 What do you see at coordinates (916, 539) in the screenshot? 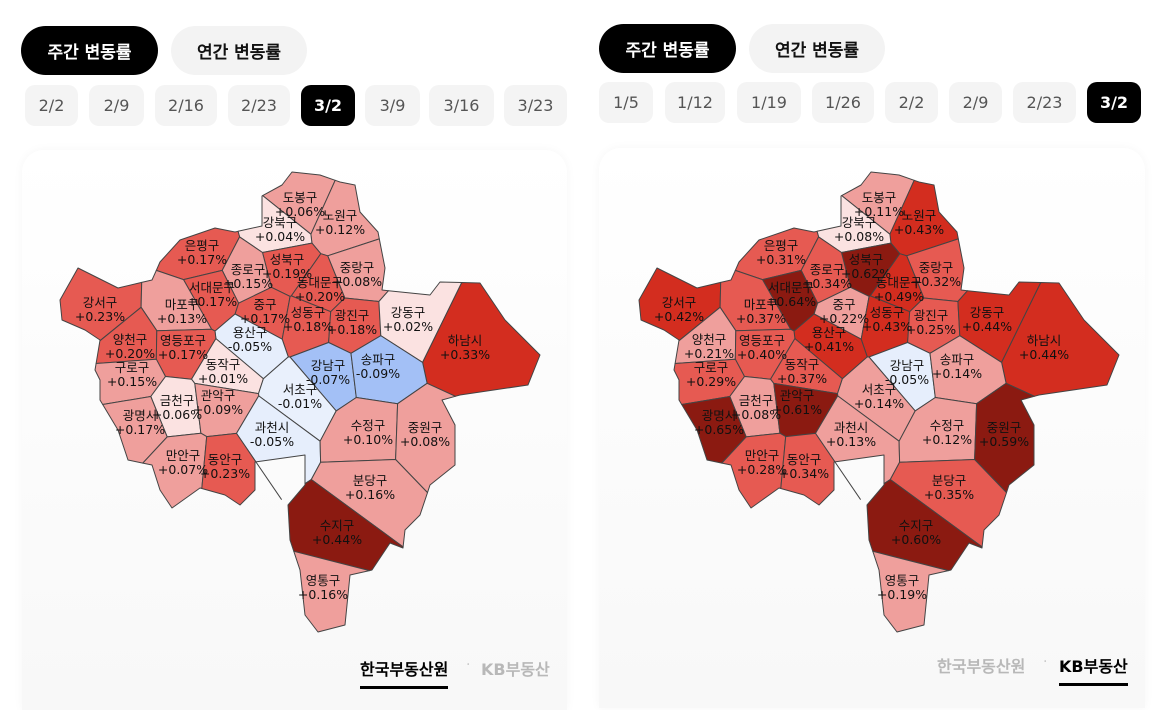
I see `region-value-label: +0.60%` at bounding box center [916, 539].